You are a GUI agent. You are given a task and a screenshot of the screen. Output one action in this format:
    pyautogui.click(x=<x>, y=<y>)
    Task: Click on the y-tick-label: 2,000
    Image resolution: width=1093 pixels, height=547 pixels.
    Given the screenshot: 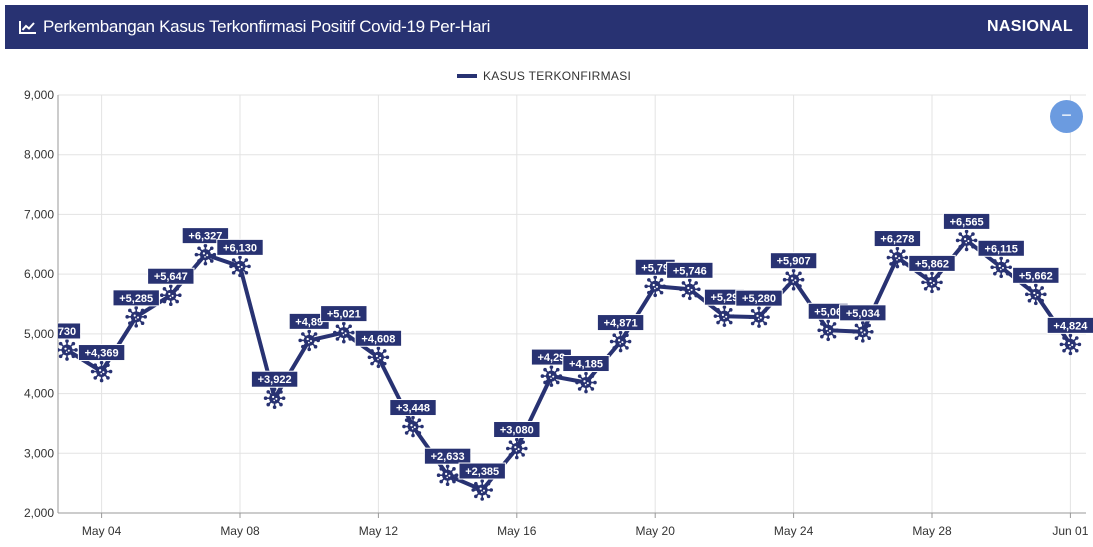 What is the action you would take?
    pyautogui.click(x=39, y=513)
    